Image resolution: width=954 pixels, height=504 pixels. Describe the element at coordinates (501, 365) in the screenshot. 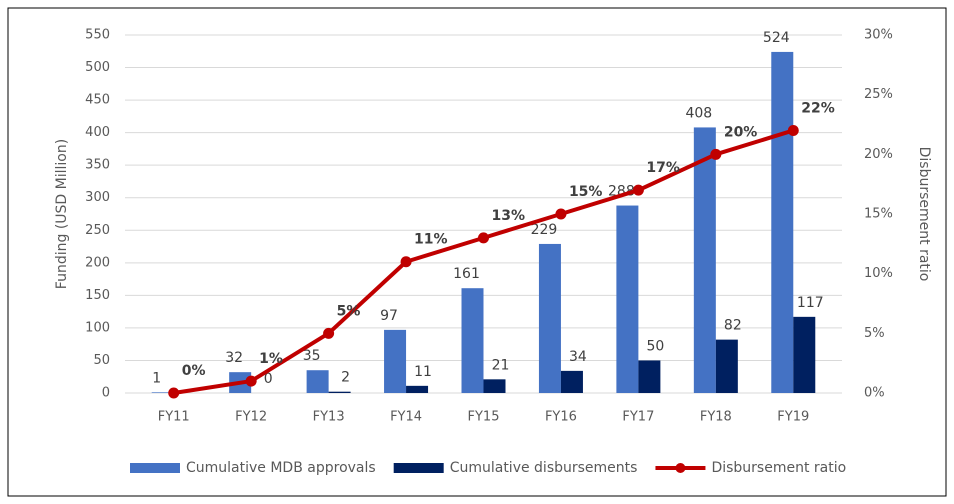

I see `data-label: 21` at that location.